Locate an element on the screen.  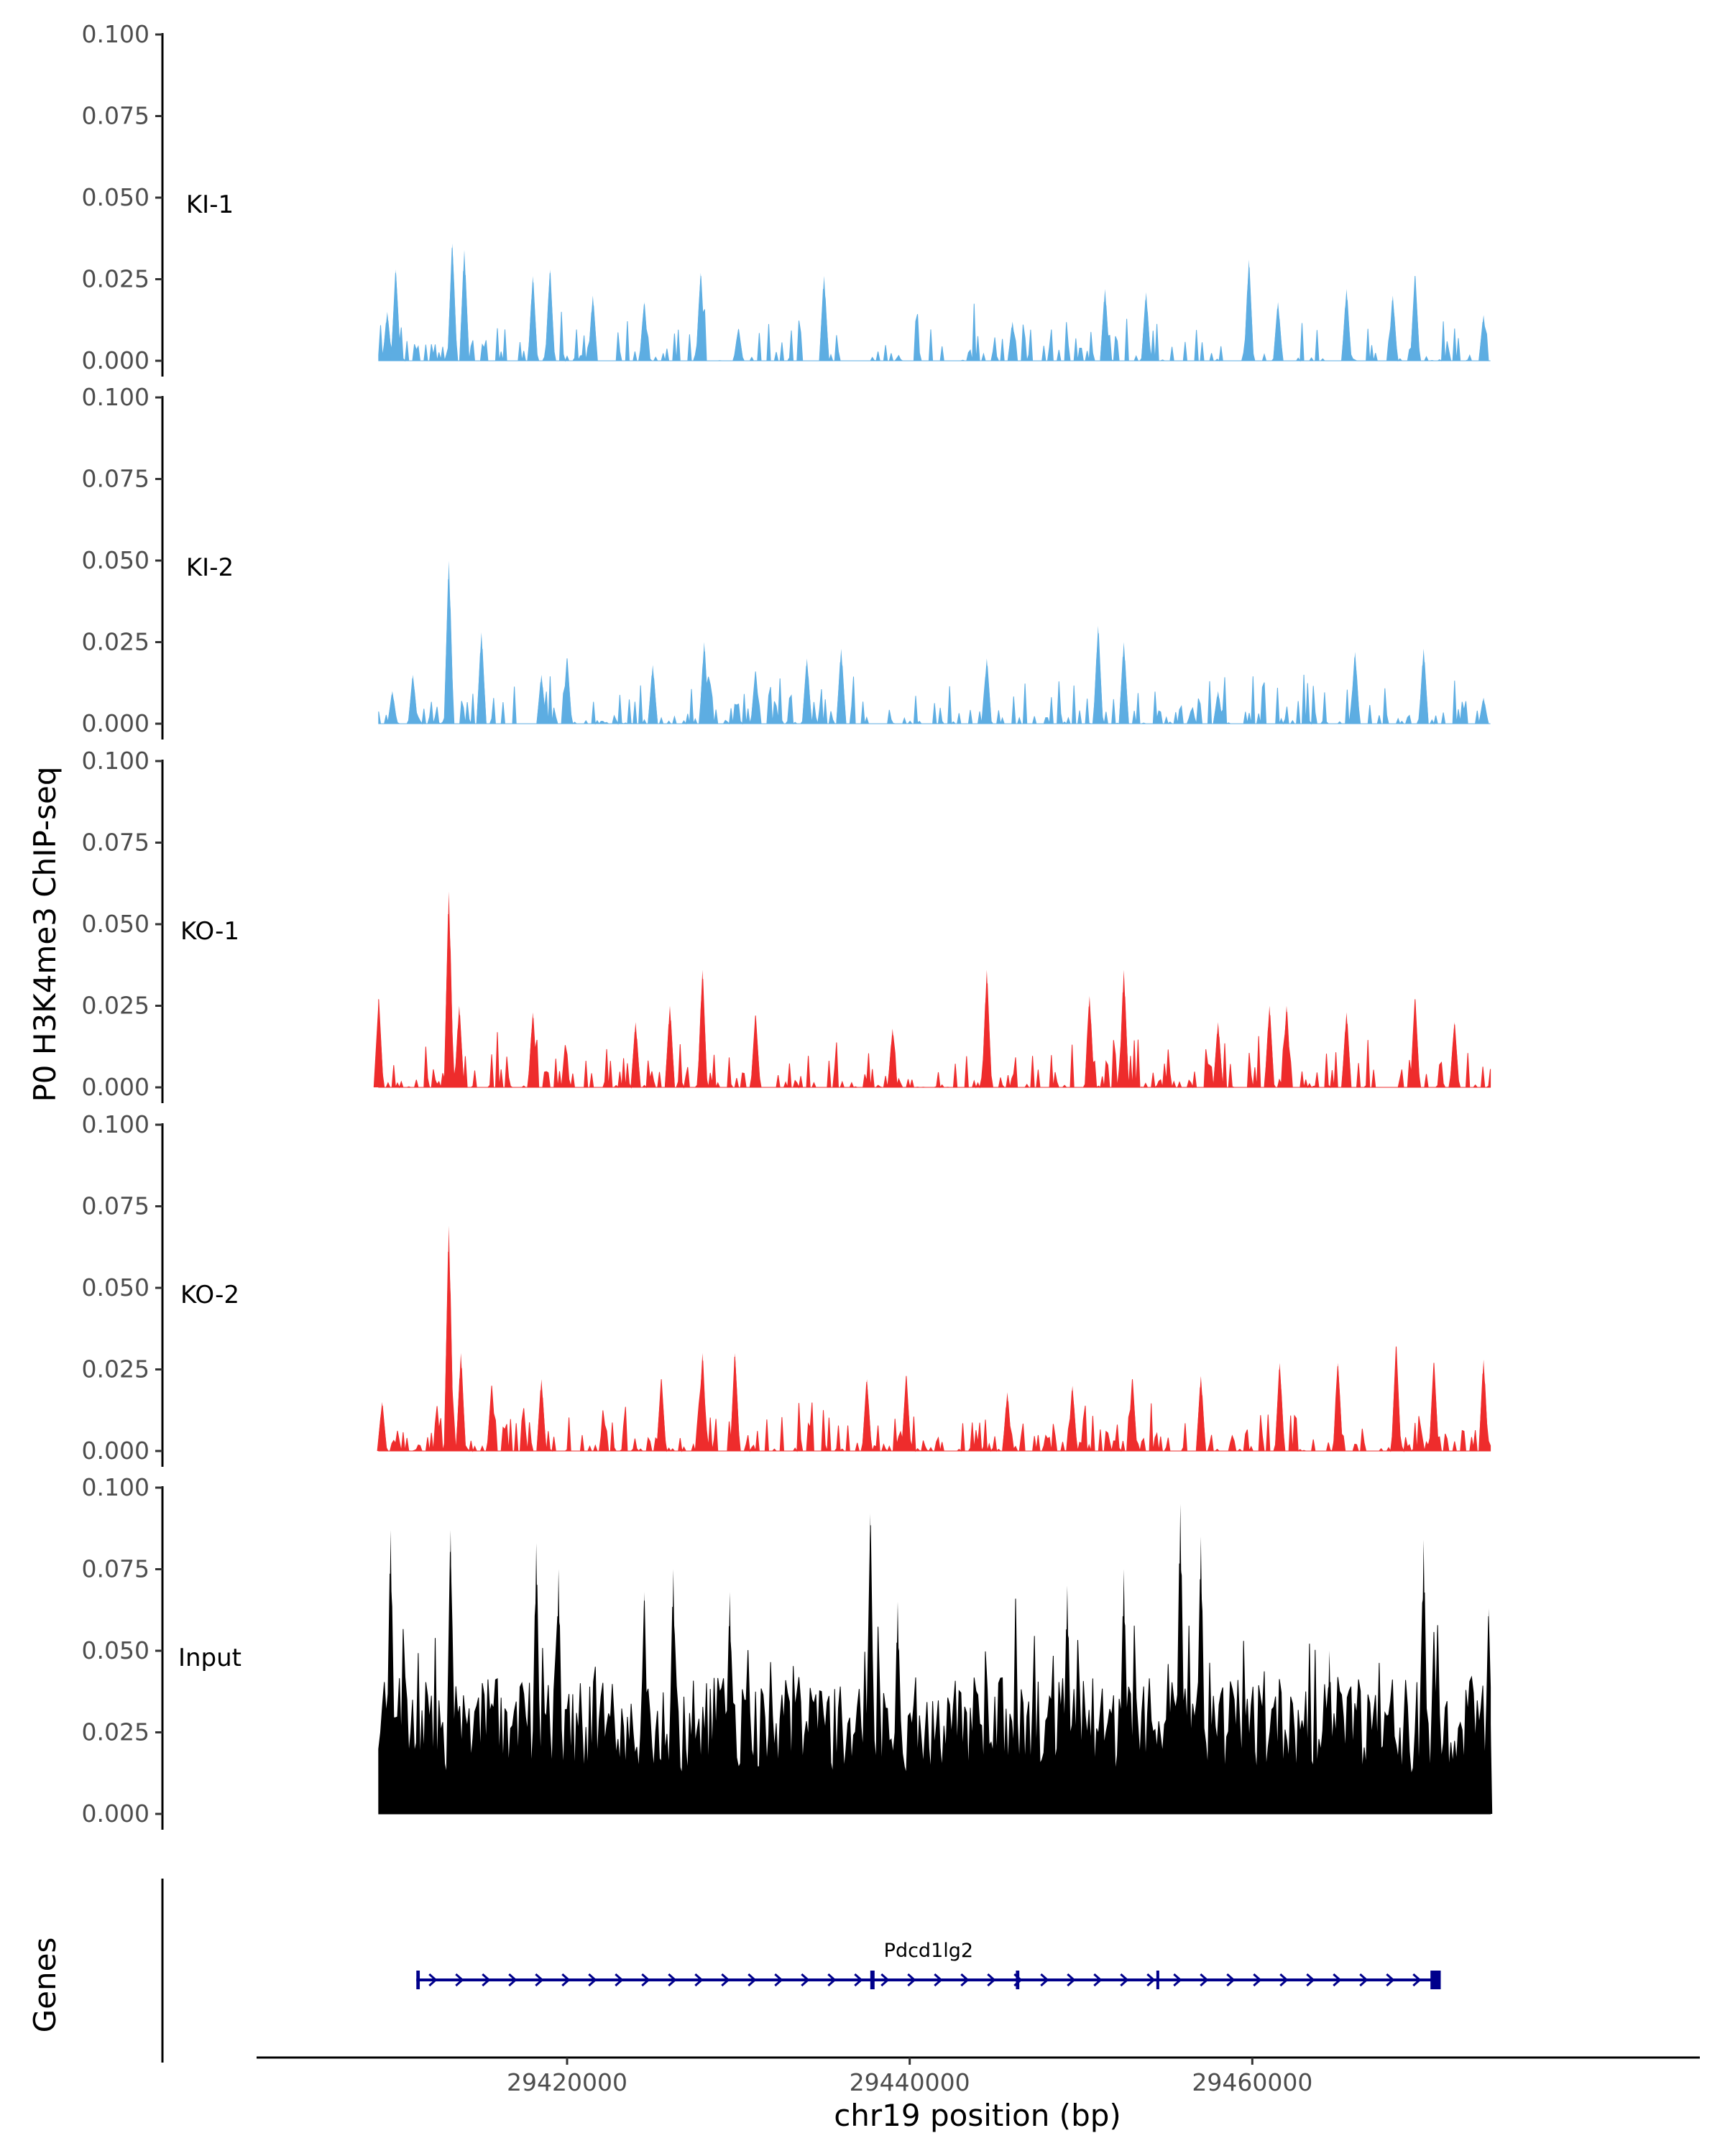
track-ki-2: 0.000 0.025 0.050 0.075 0.100 KI-2 is located at coordinates (786, 561).